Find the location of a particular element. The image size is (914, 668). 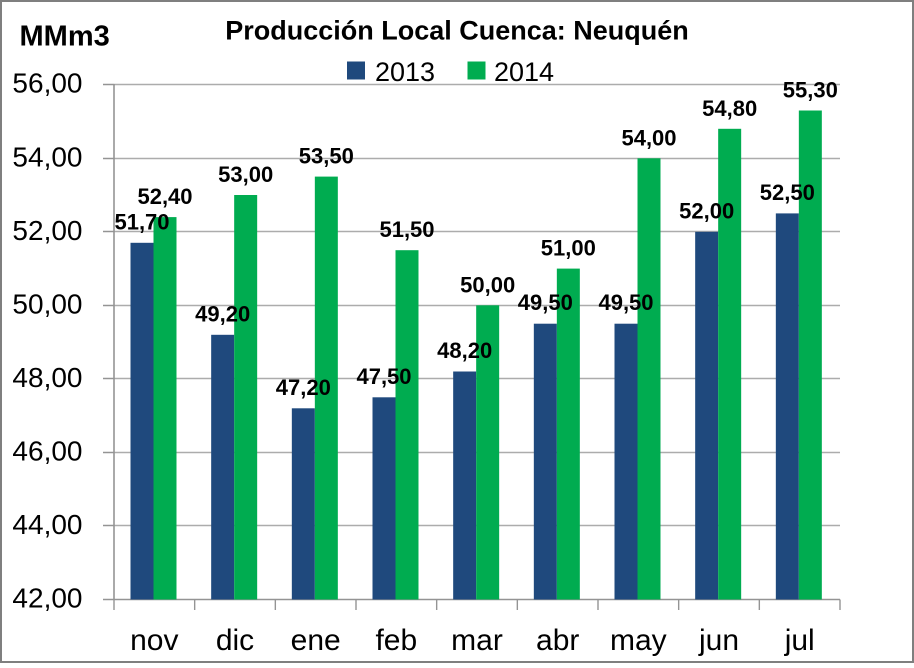

svg-text: 51,70 is located at coordinates (141, 221).